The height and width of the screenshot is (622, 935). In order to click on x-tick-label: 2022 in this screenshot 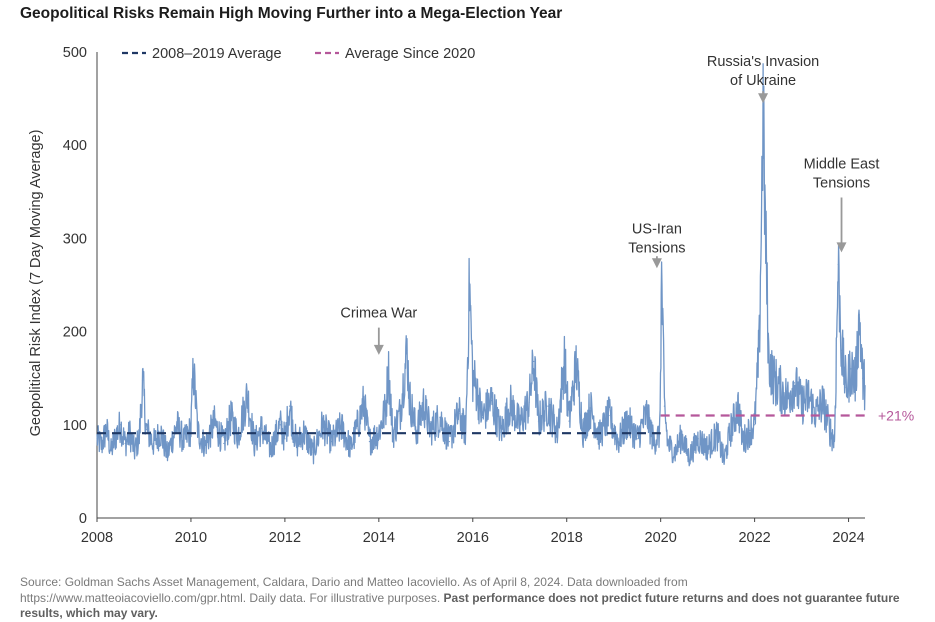, I will do `click(754, 538)`.